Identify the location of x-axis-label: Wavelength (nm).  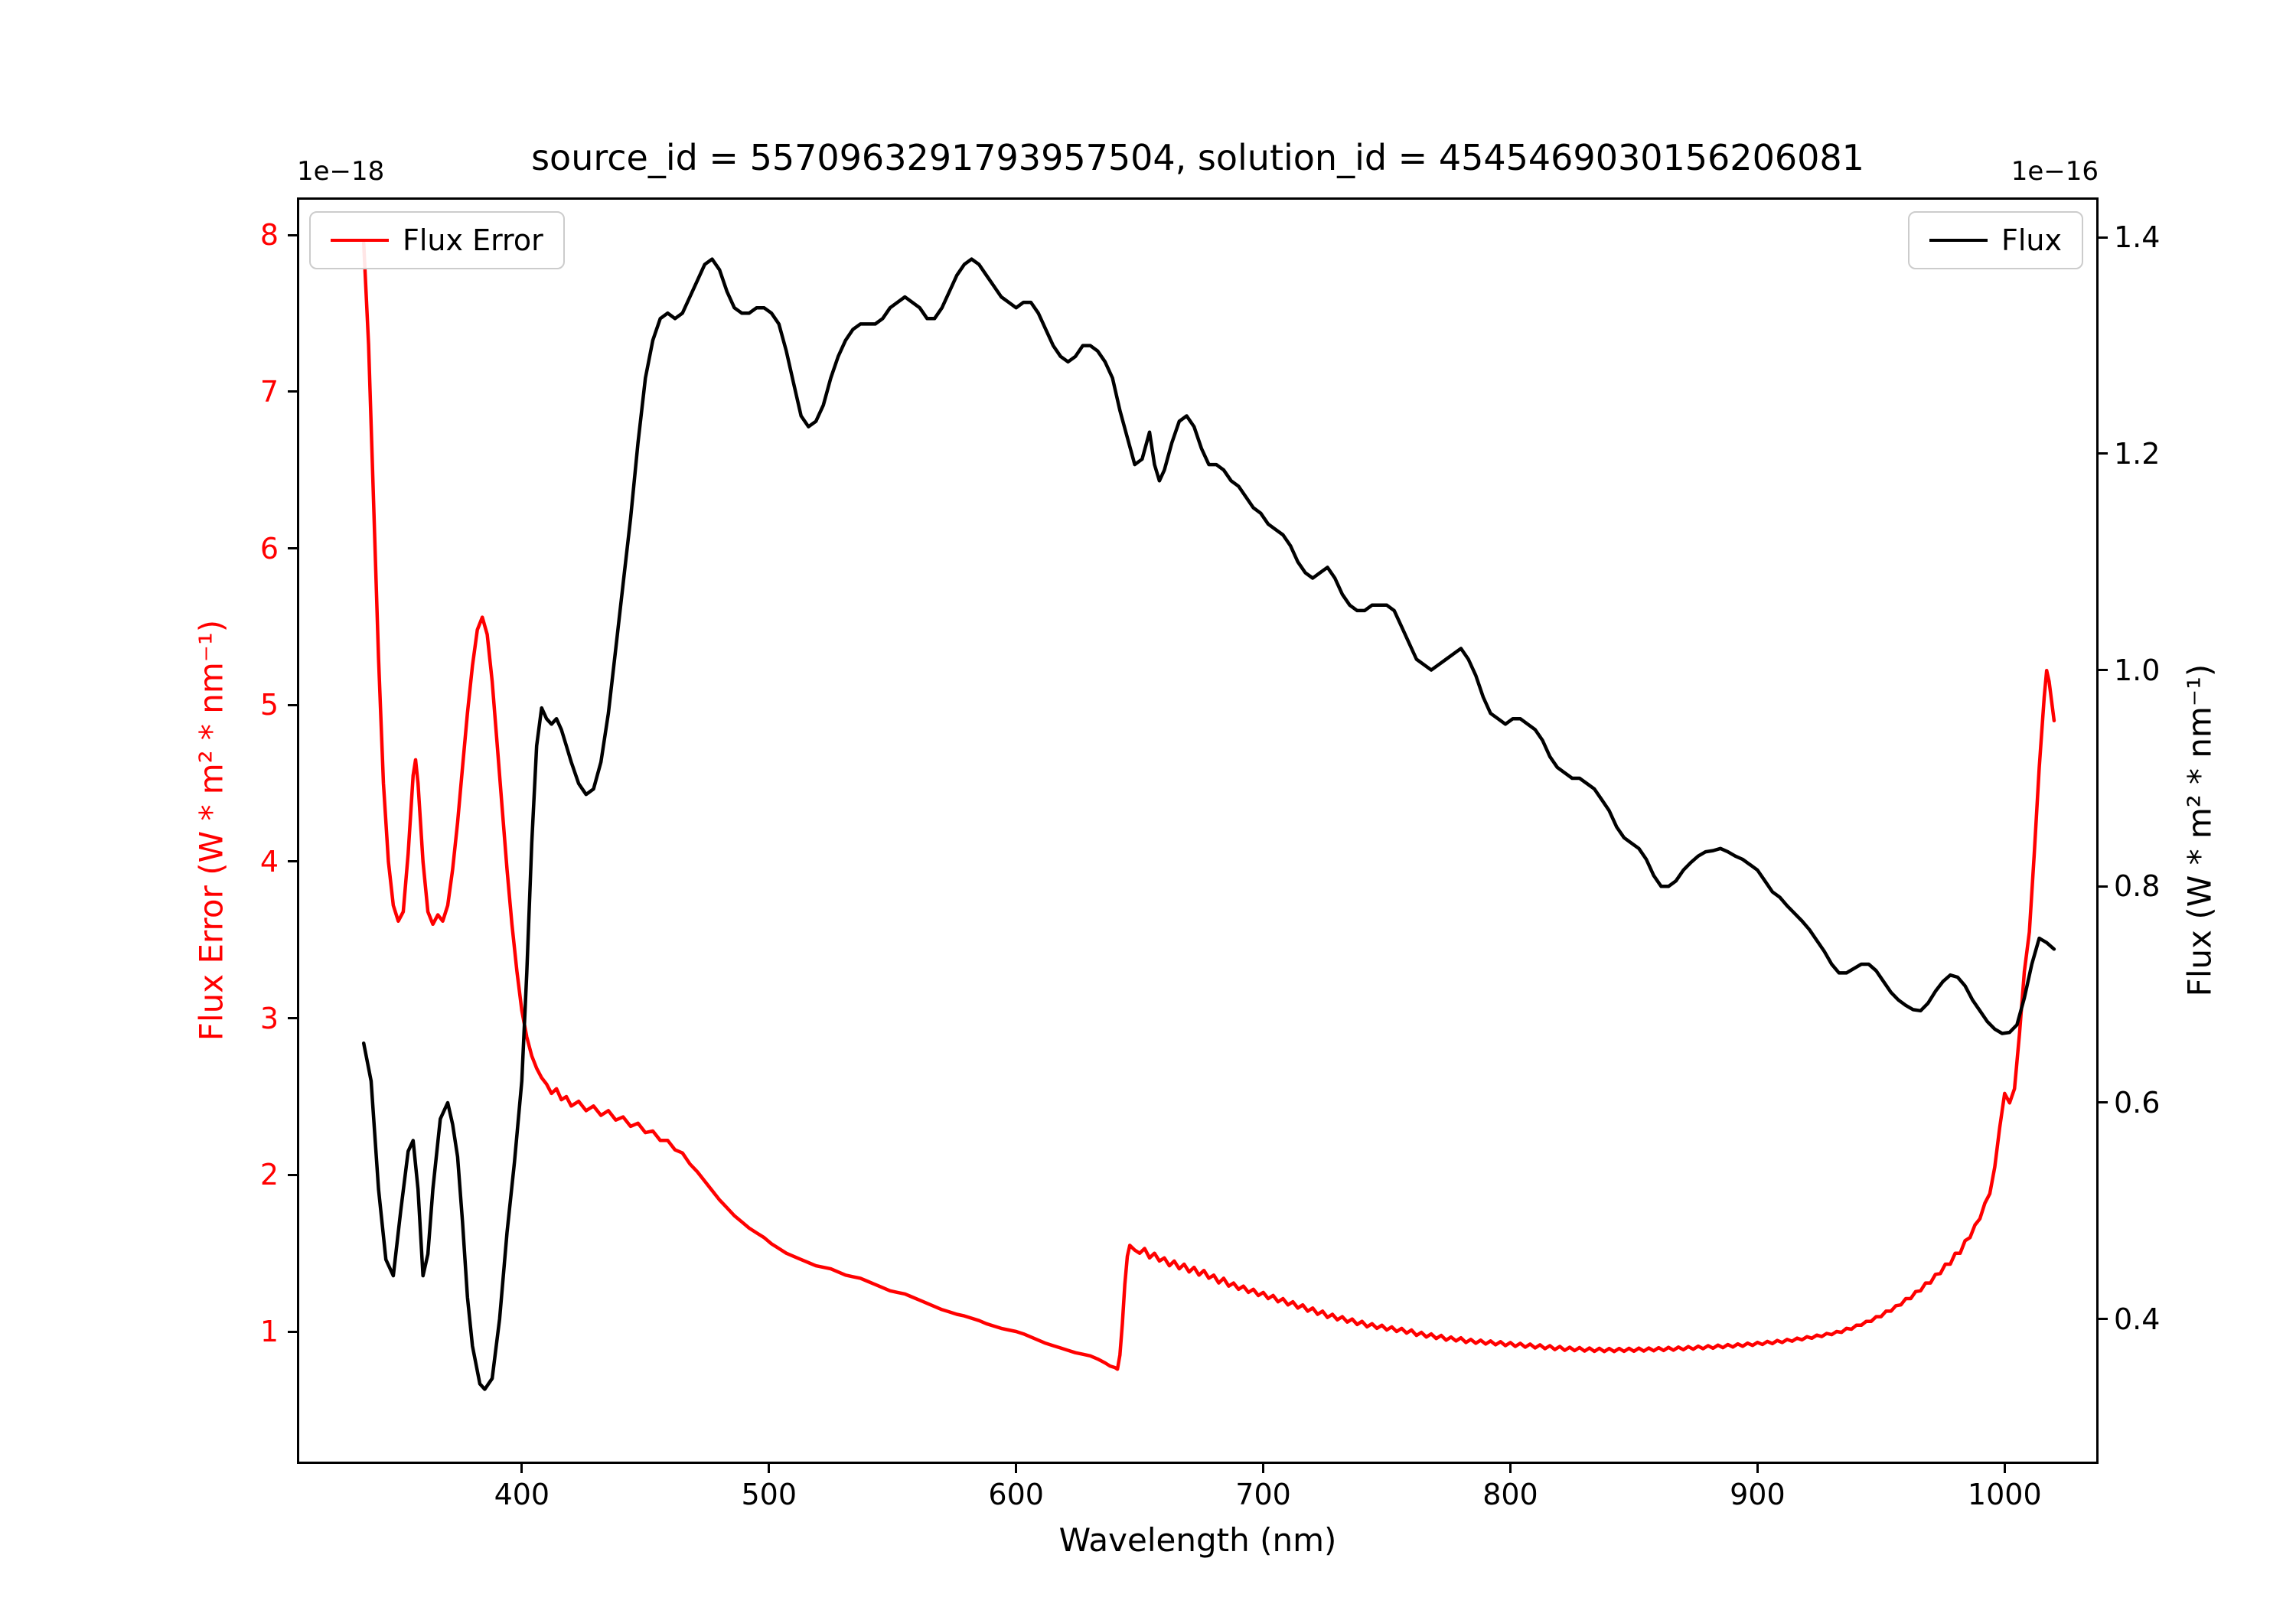
(1197, 1540).